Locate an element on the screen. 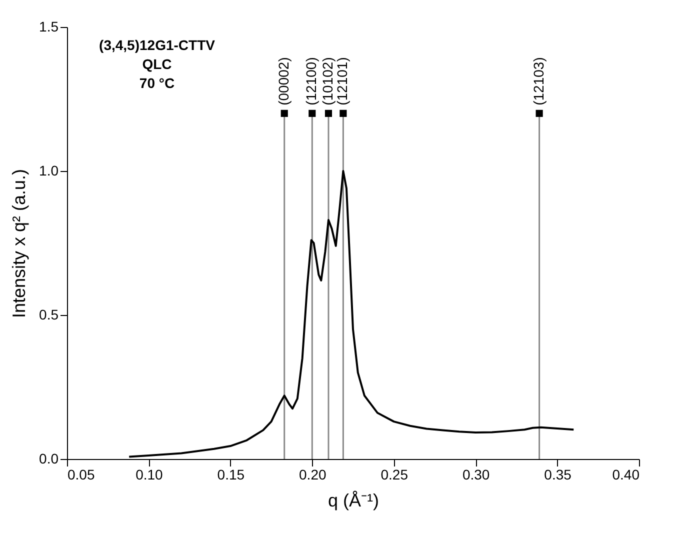  x-tick-label: 0.05 is located at coordinates (81, 474).